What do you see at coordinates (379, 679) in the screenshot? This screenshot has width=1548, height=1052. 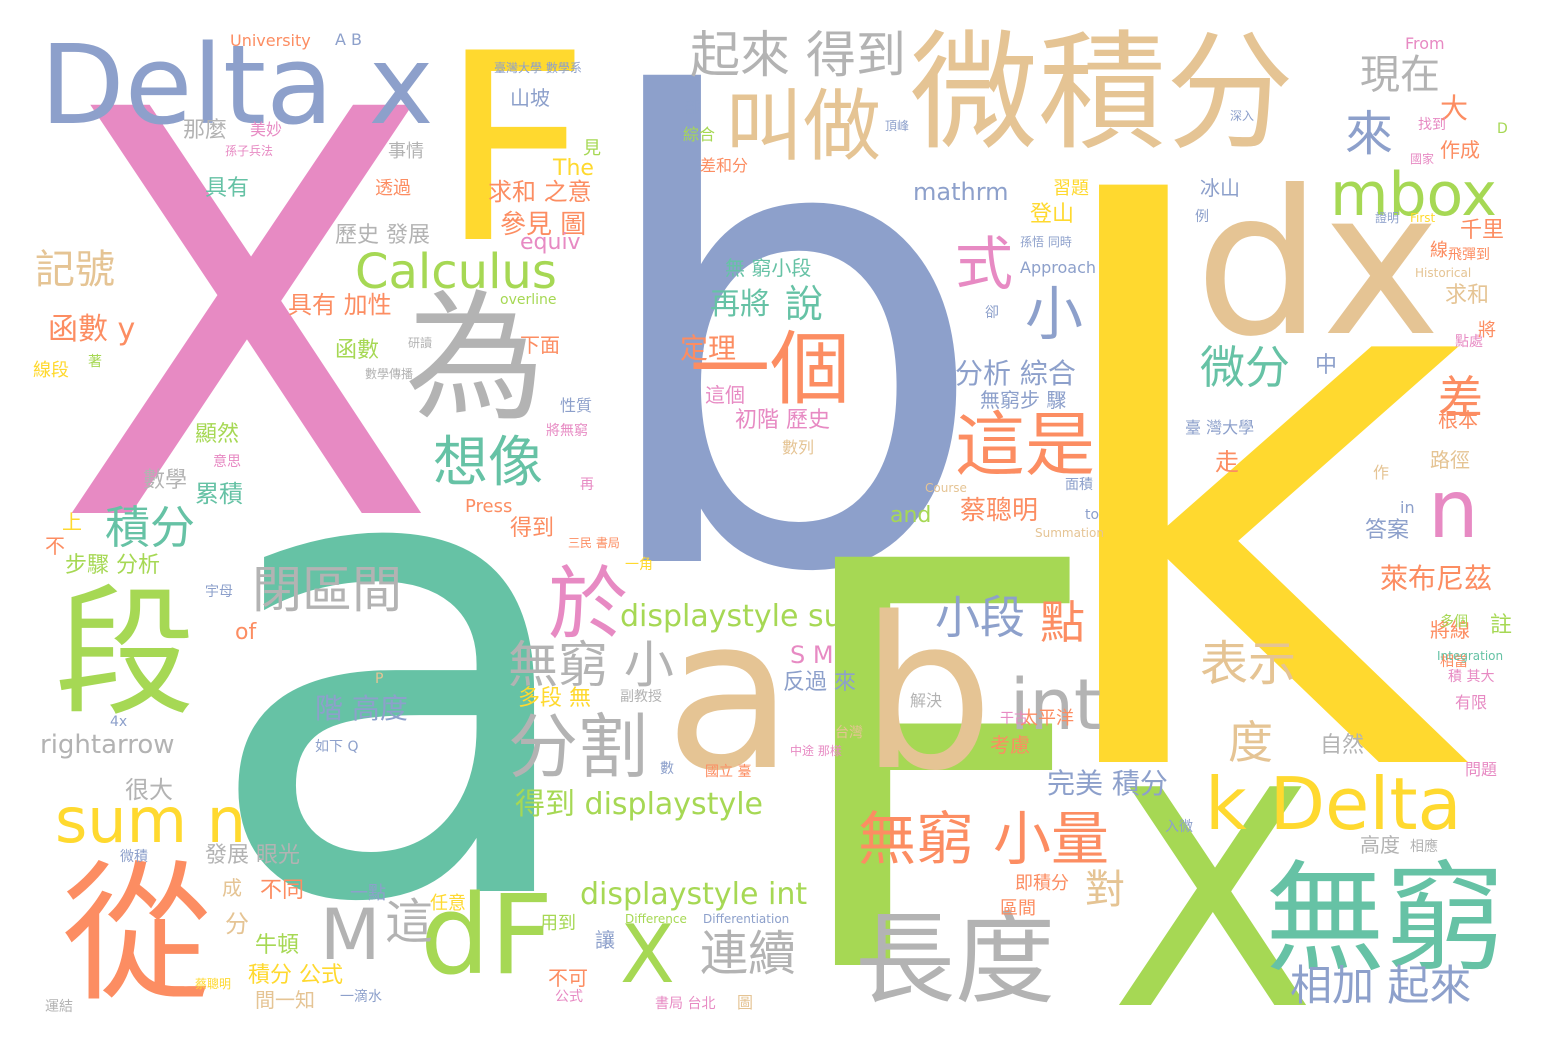 I see `word-171: P` at bounding box center [379, 679].